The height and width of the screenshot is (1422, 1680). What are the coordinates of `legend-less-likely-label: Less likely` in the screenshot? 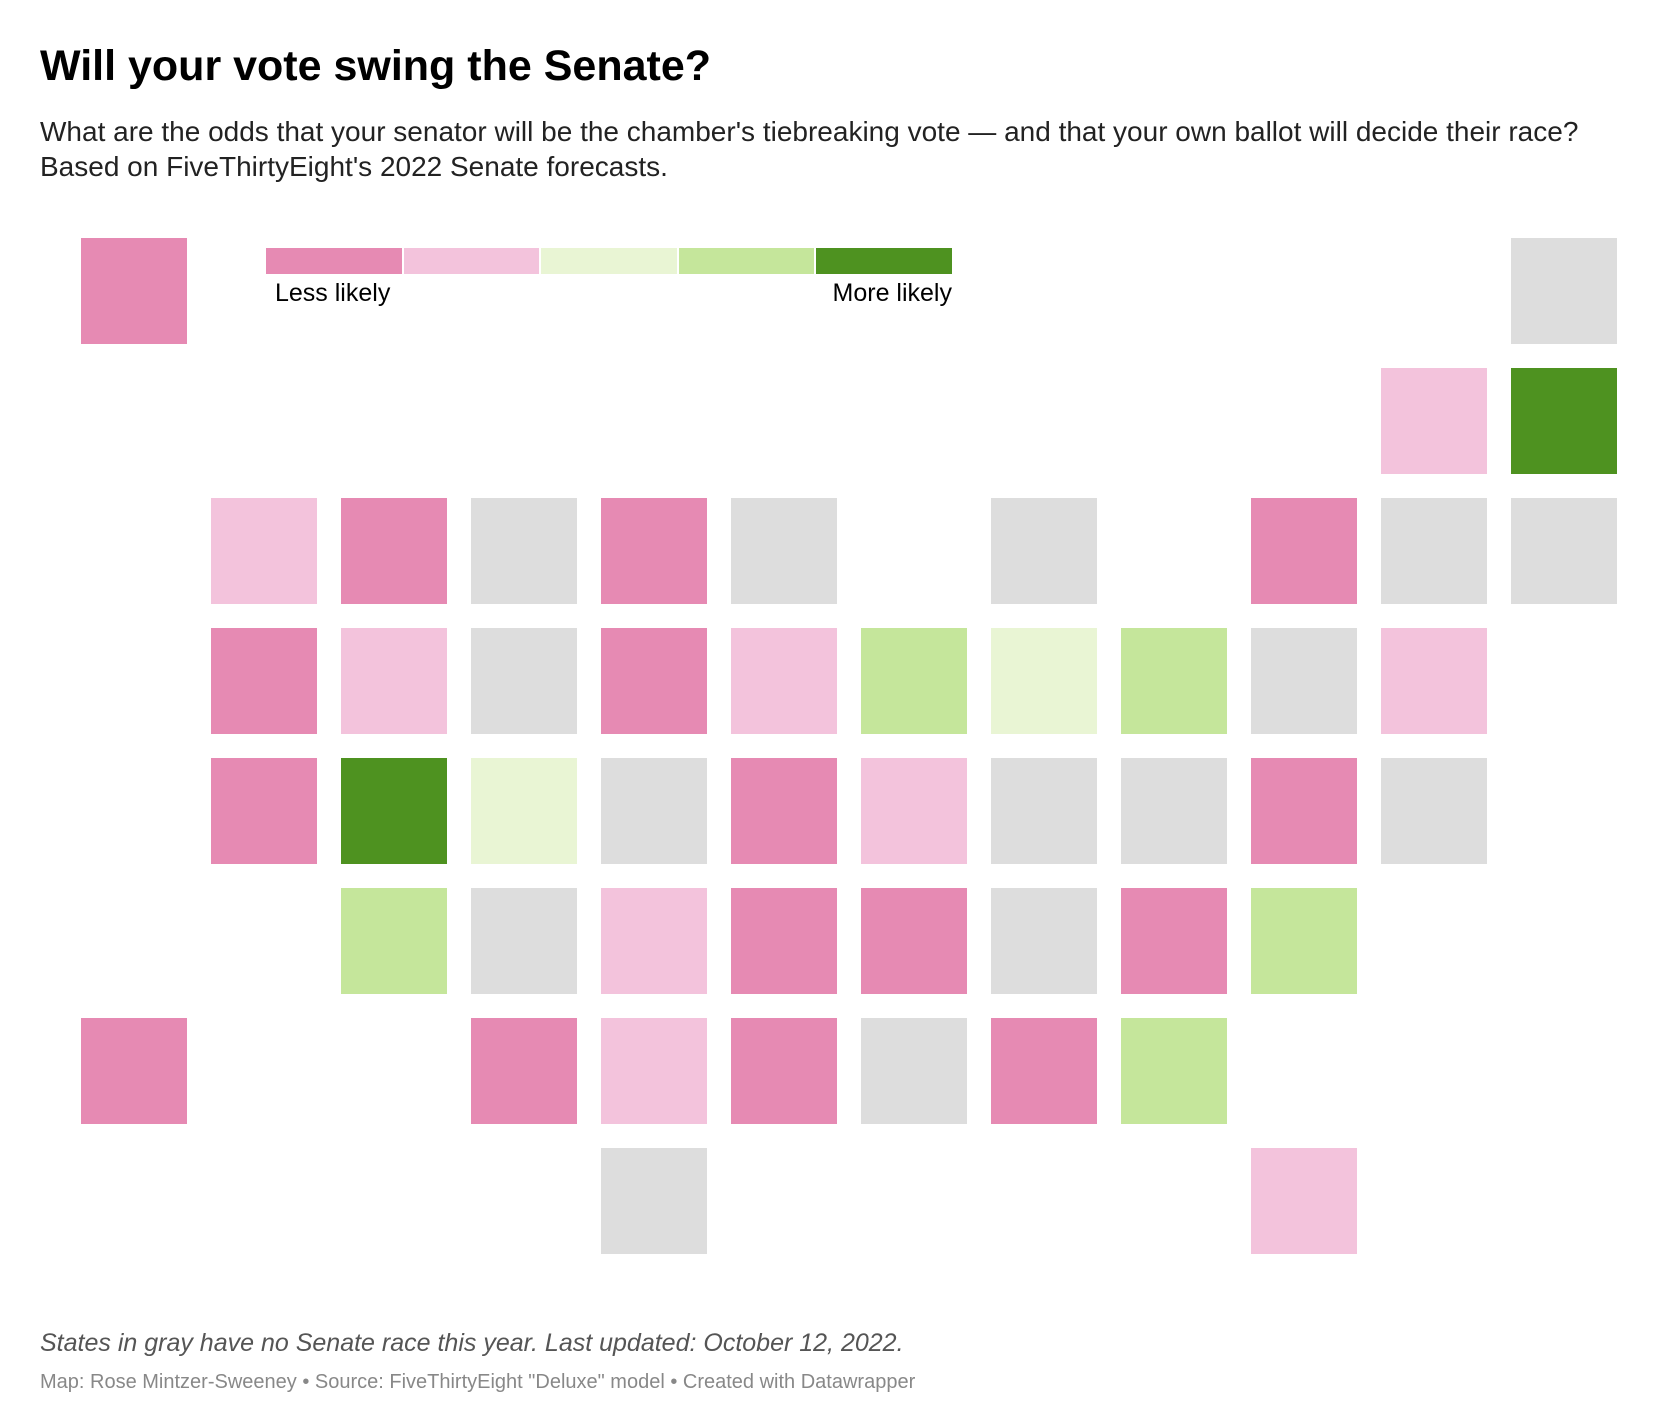 It's located at (333, 293).